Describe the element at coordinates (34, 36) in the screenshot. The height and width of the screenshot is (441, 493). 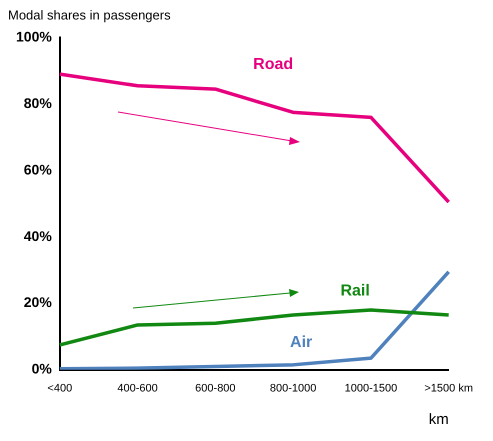
I see `y-tick-label: 100%` at that location.